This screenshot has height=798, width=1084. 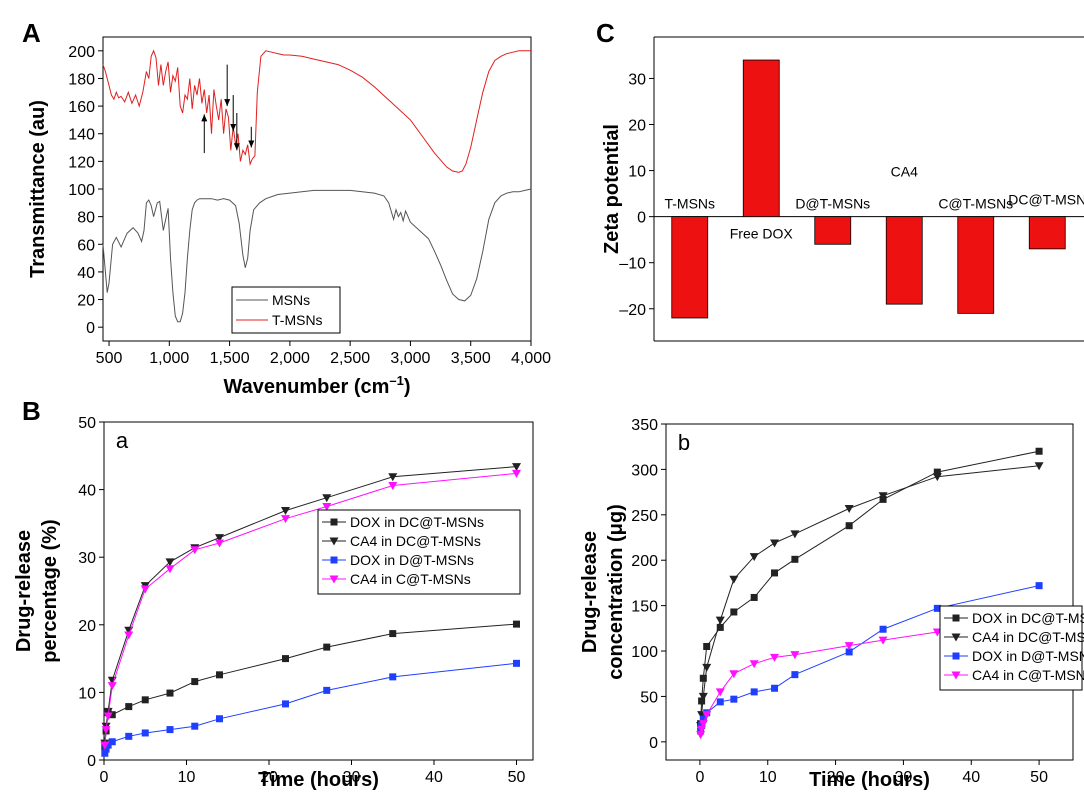 I want to click on panel-label-a: A, so click(x=31, y=33).